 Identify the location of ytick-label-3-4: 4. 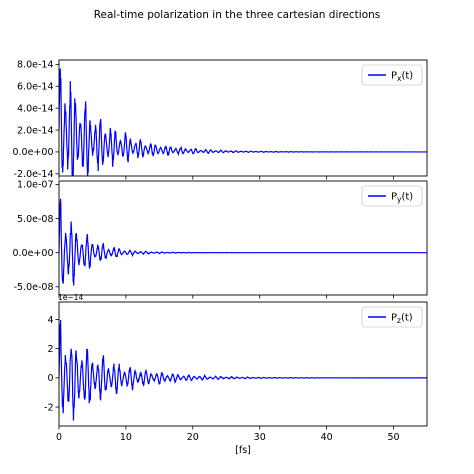
(50, 320).